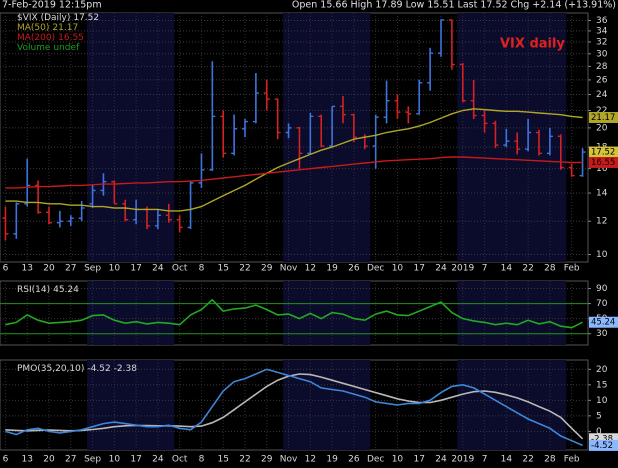 Image resolution: width=618 pixels, height=468 pixels. I want to click on legend-entry: MA(200) 16.55, so click(50, 38).